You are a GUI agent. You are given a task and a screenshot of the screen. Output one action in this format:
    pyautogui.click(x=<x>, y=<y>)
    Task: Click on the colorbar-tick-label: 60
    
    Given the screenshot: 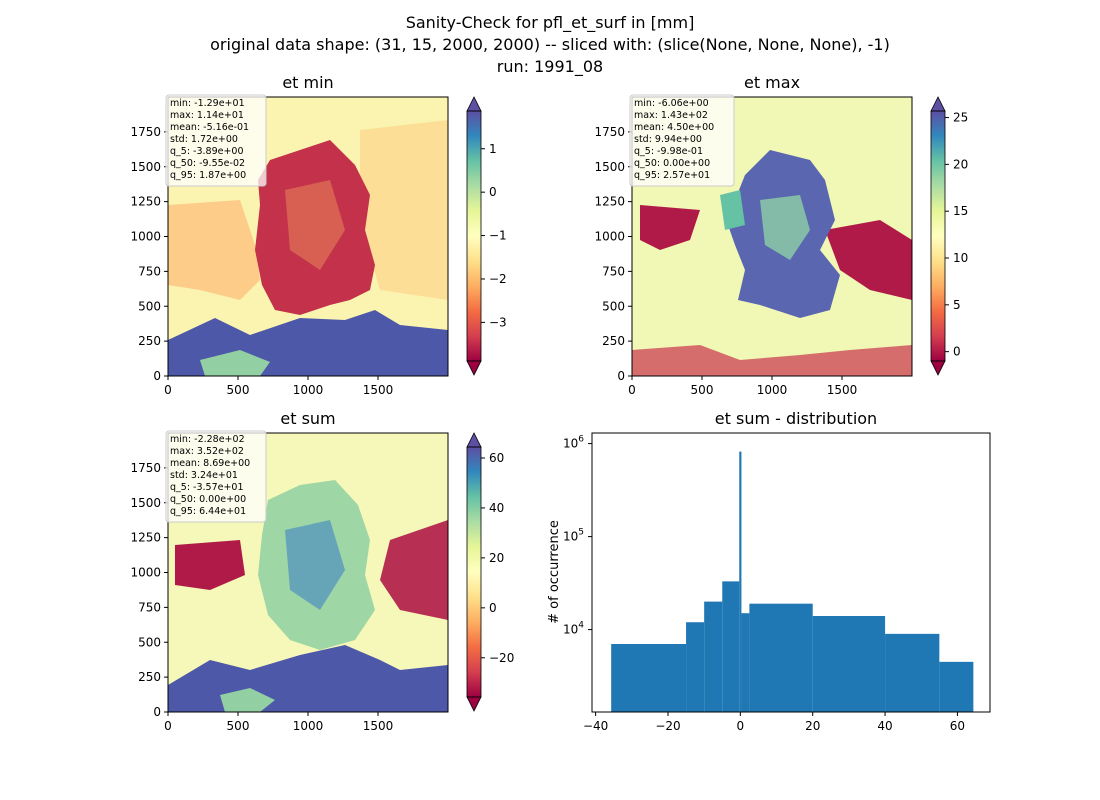 What is the action you would take?
    pyautogui.click(x=496, y=458)
    